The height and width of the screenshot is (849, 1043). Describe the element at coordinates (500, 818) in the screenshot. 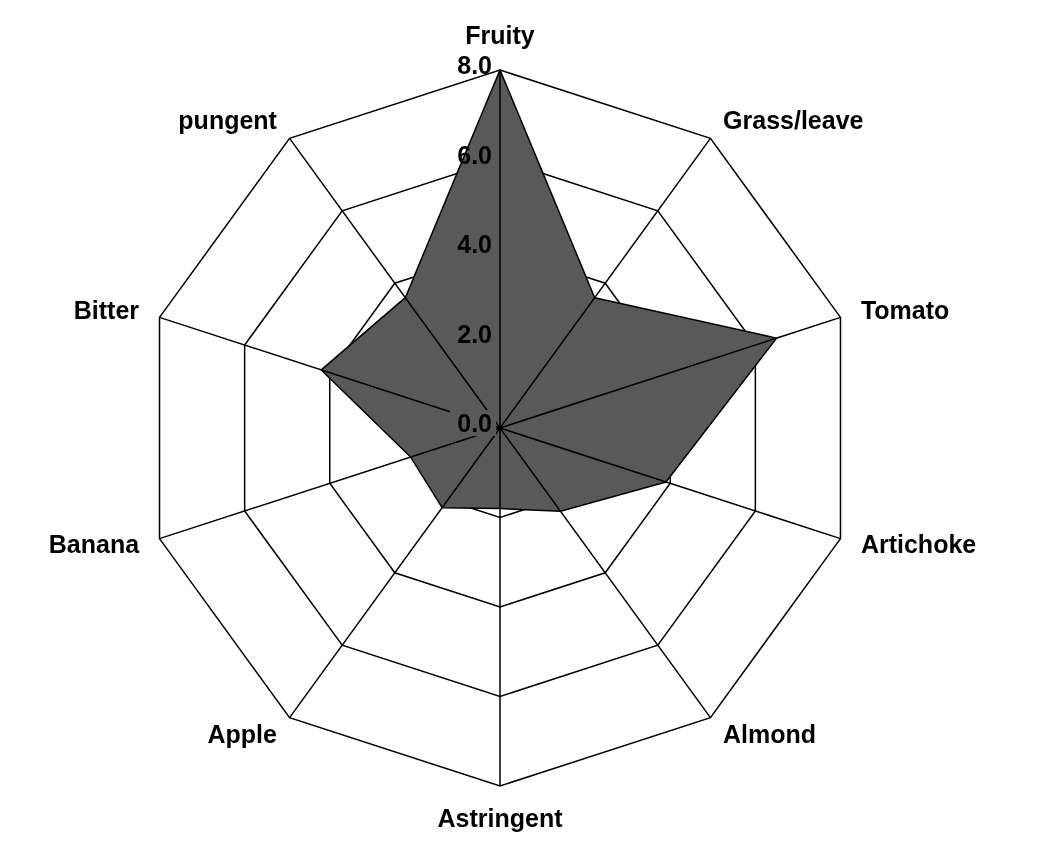

I see `spoke-label: Astringent` at that location.